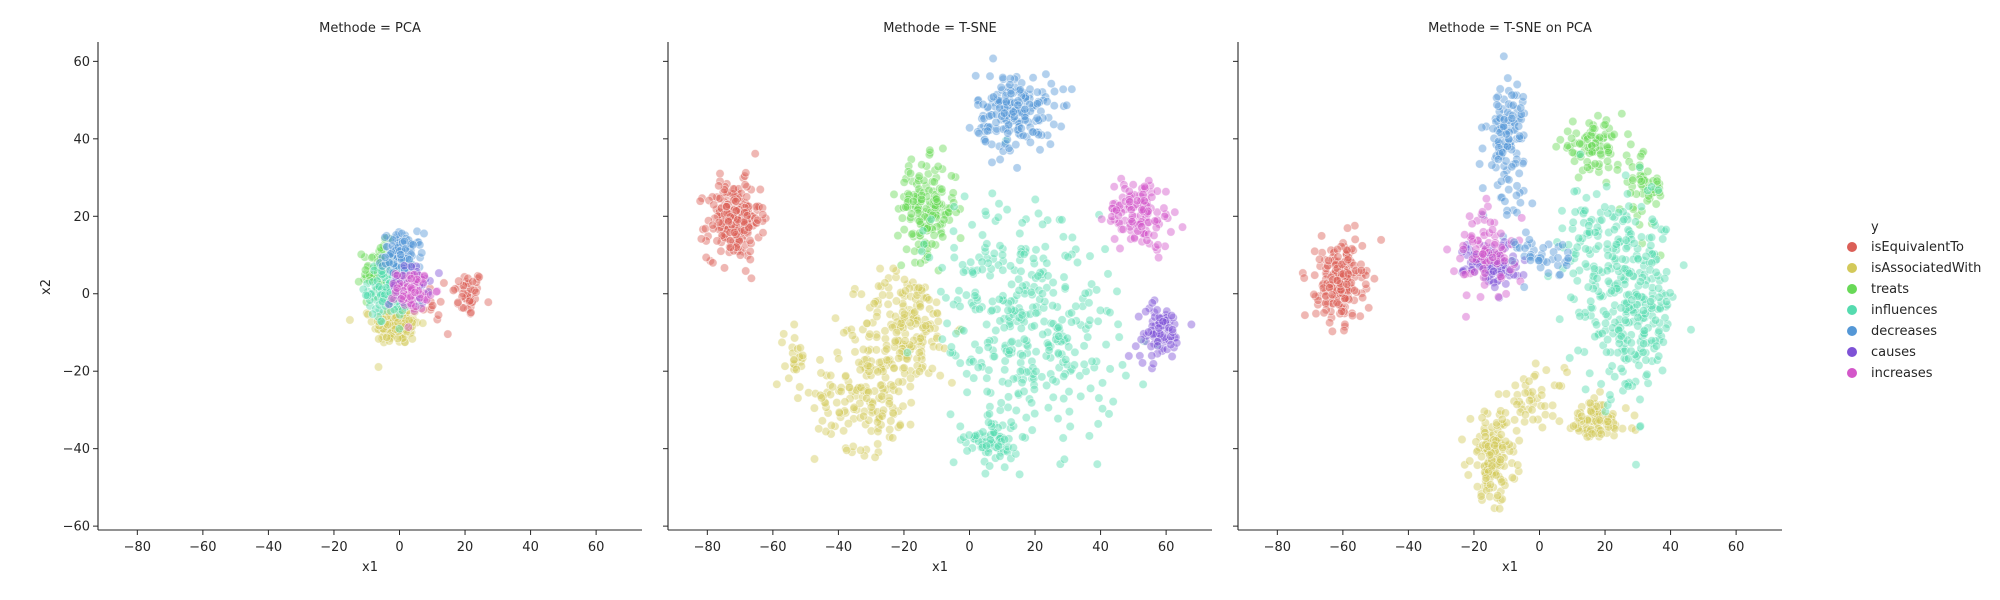  I want to click on data-point-causes, so click(1171, 345).